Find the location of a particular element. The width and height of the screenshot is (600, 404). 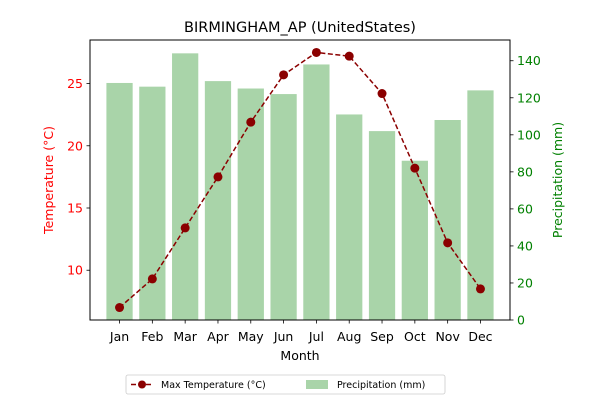

precip-bar-nov is located at coordinates (447, 220).